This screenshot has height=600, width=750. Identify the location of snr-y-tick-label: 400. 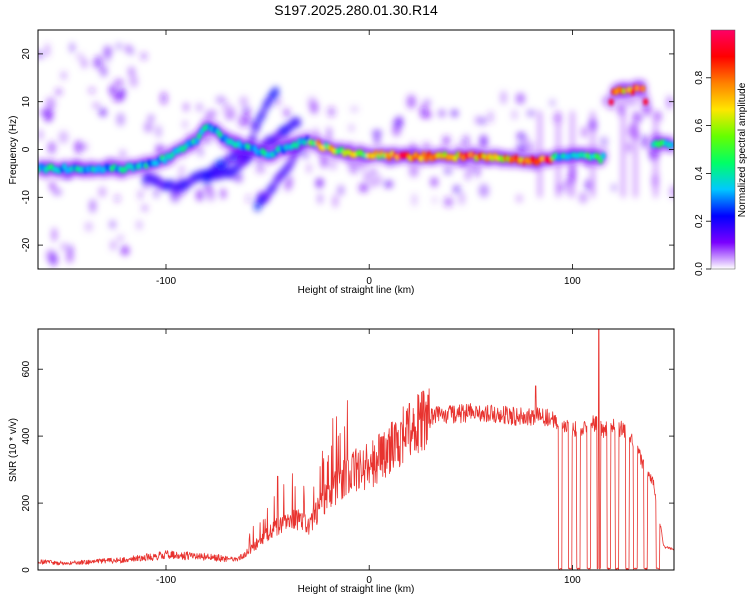
(26, 435).